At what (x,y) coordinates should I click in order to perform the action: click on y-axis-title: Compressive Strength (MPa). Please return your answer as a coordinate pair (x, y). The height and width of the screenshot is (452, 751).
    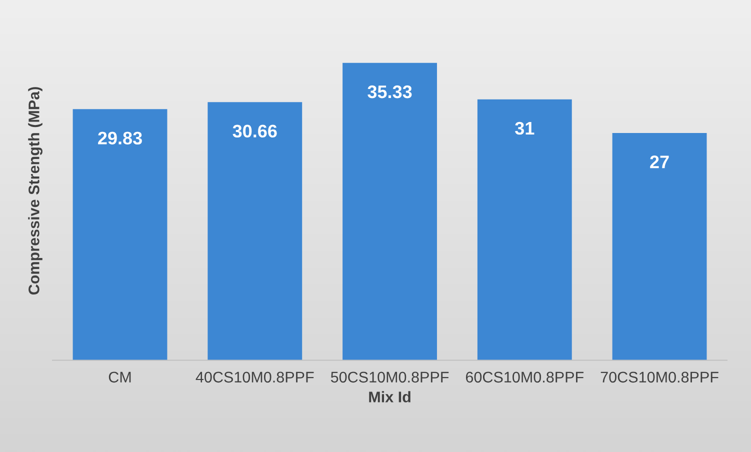
    Looking at the image, I should click on (35, 191).